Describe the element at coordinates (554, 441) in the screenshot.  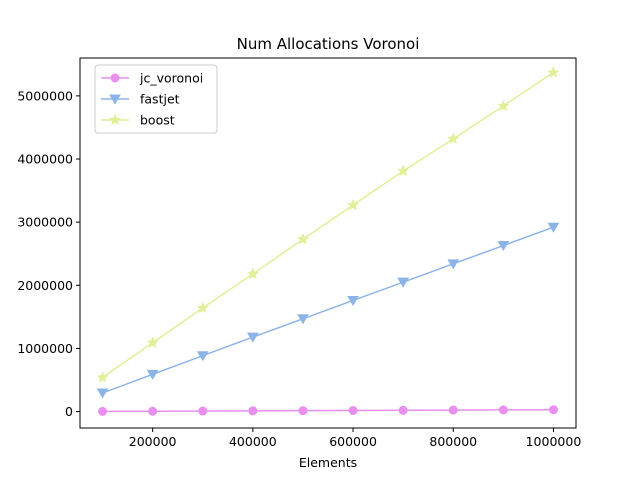
I see `x-tick-label: 1000000` at that location.